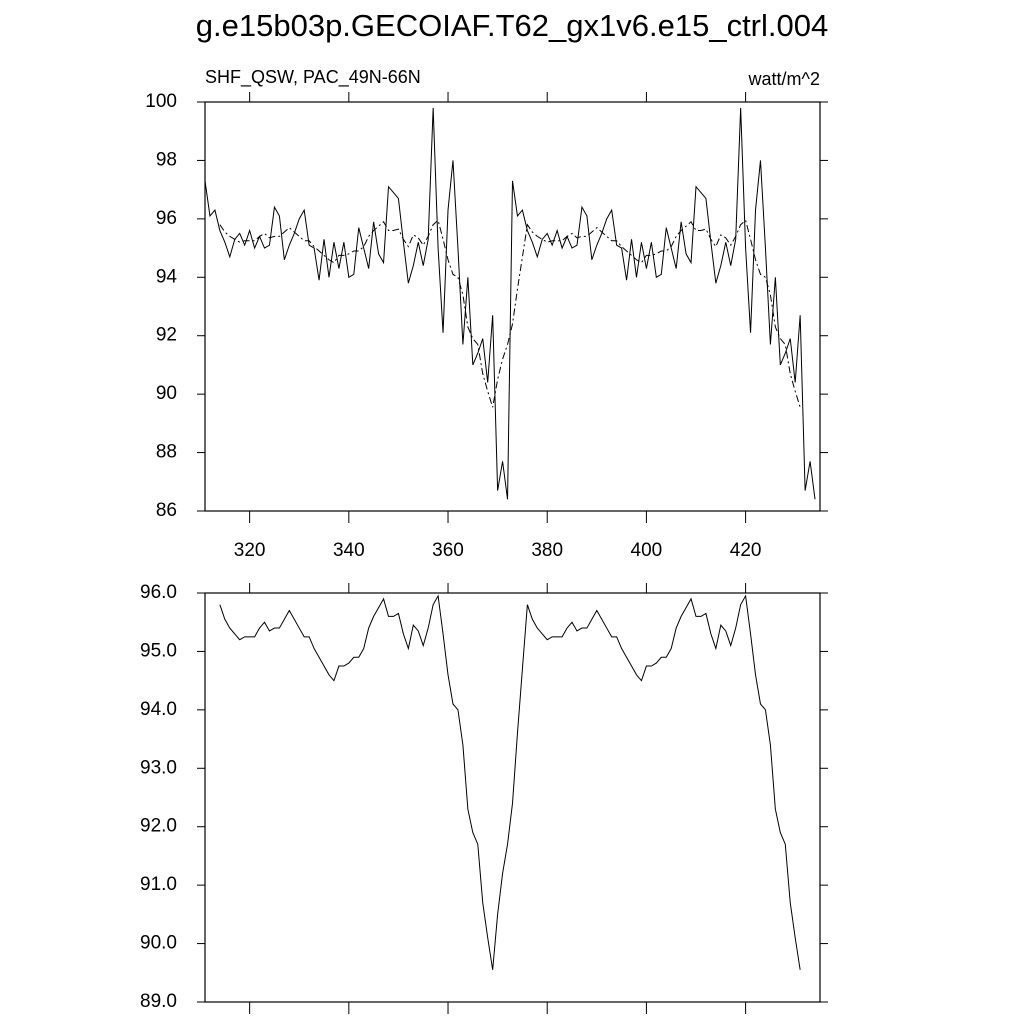 The image size is (1024, 1024). What do you see at coordinates (161, 101) in the screenshot?
I see `y-tick-label: 100` at bounding box center [161, 101].